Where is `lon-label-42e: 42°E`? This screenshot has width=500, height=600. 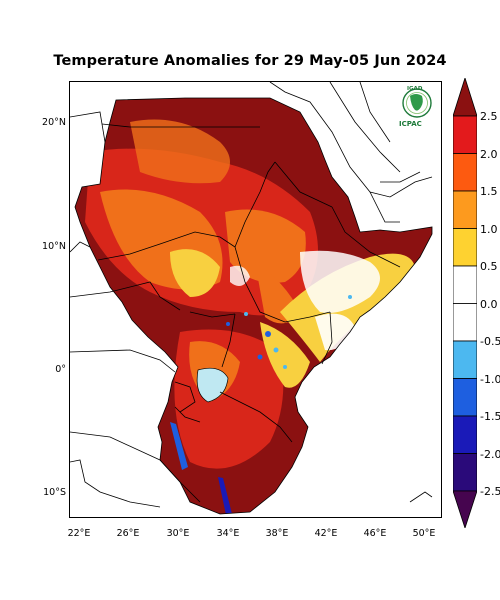 lon-label-42e: 42°E is located at coordinates (326, 533).